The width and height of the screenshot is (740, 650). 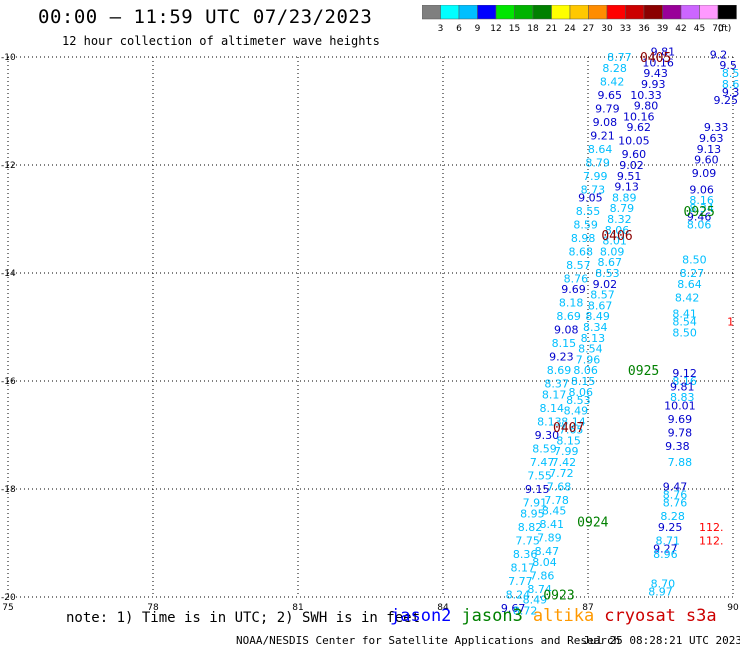 I want to click on swh-label: 7.68, so click(x=559, y=486).